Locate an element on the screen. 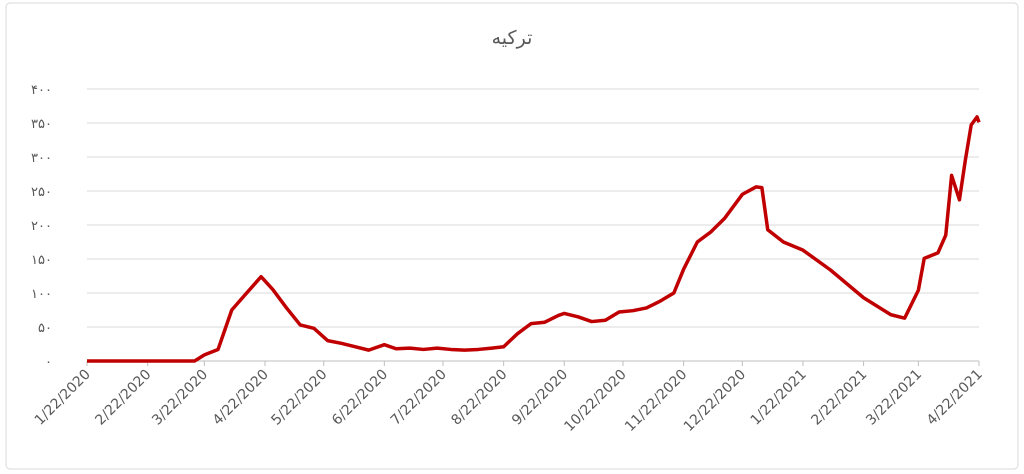 The height and width of the screenshot is (474, 1024). y-tick-label: ۵۰ is located at coordinates (45, 328).